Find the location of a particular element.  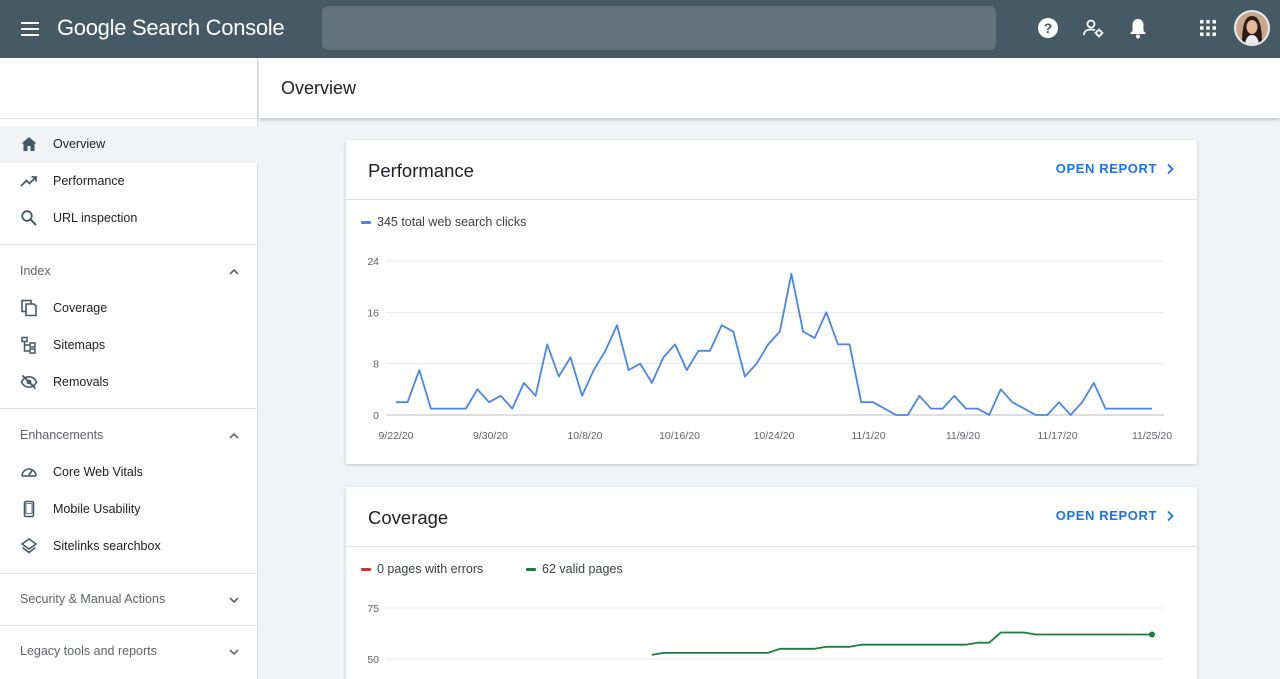

layers-icon is located at coordinates (29, 546).